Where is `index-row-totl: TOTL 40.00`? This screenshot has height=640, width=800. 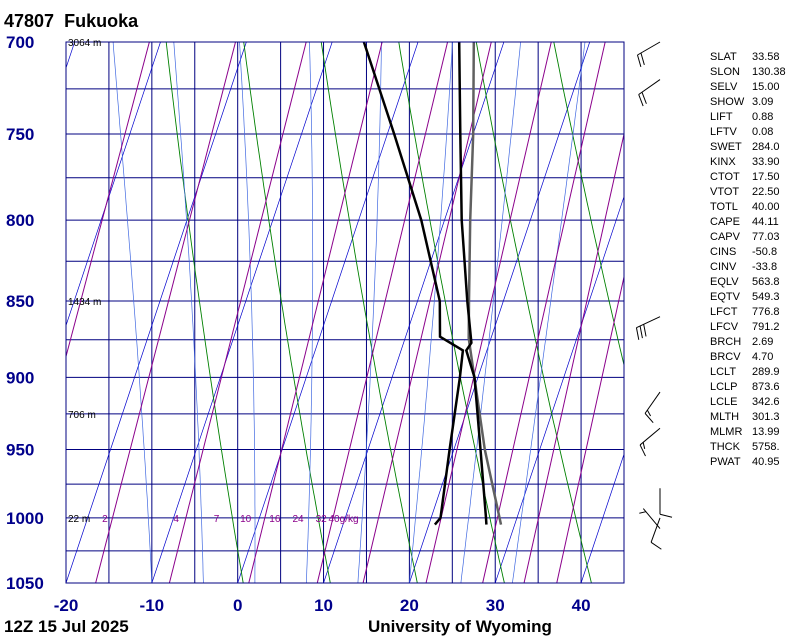
index-row-totl: TOTL 40.00 is located at coordinates (748, 207).